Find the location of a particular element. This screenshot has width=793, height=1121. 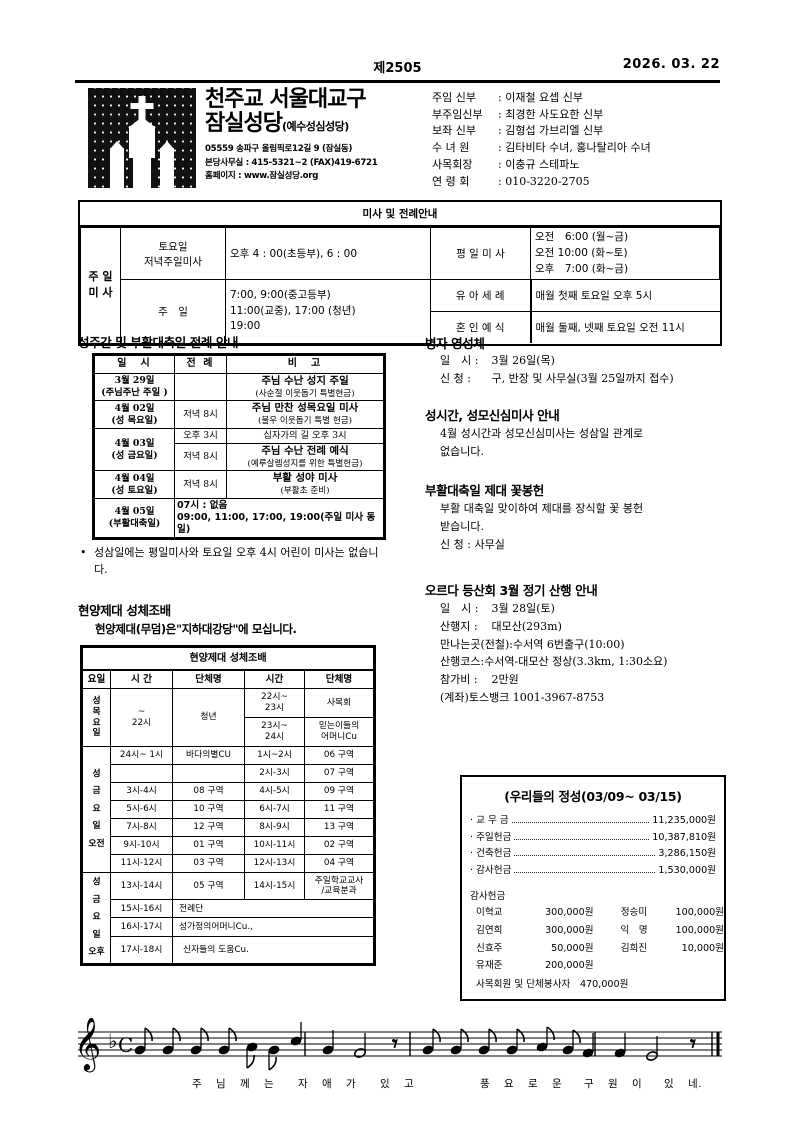

hw-note: 십자가의 길 오후 3시 is located at coordinates (305, 435).